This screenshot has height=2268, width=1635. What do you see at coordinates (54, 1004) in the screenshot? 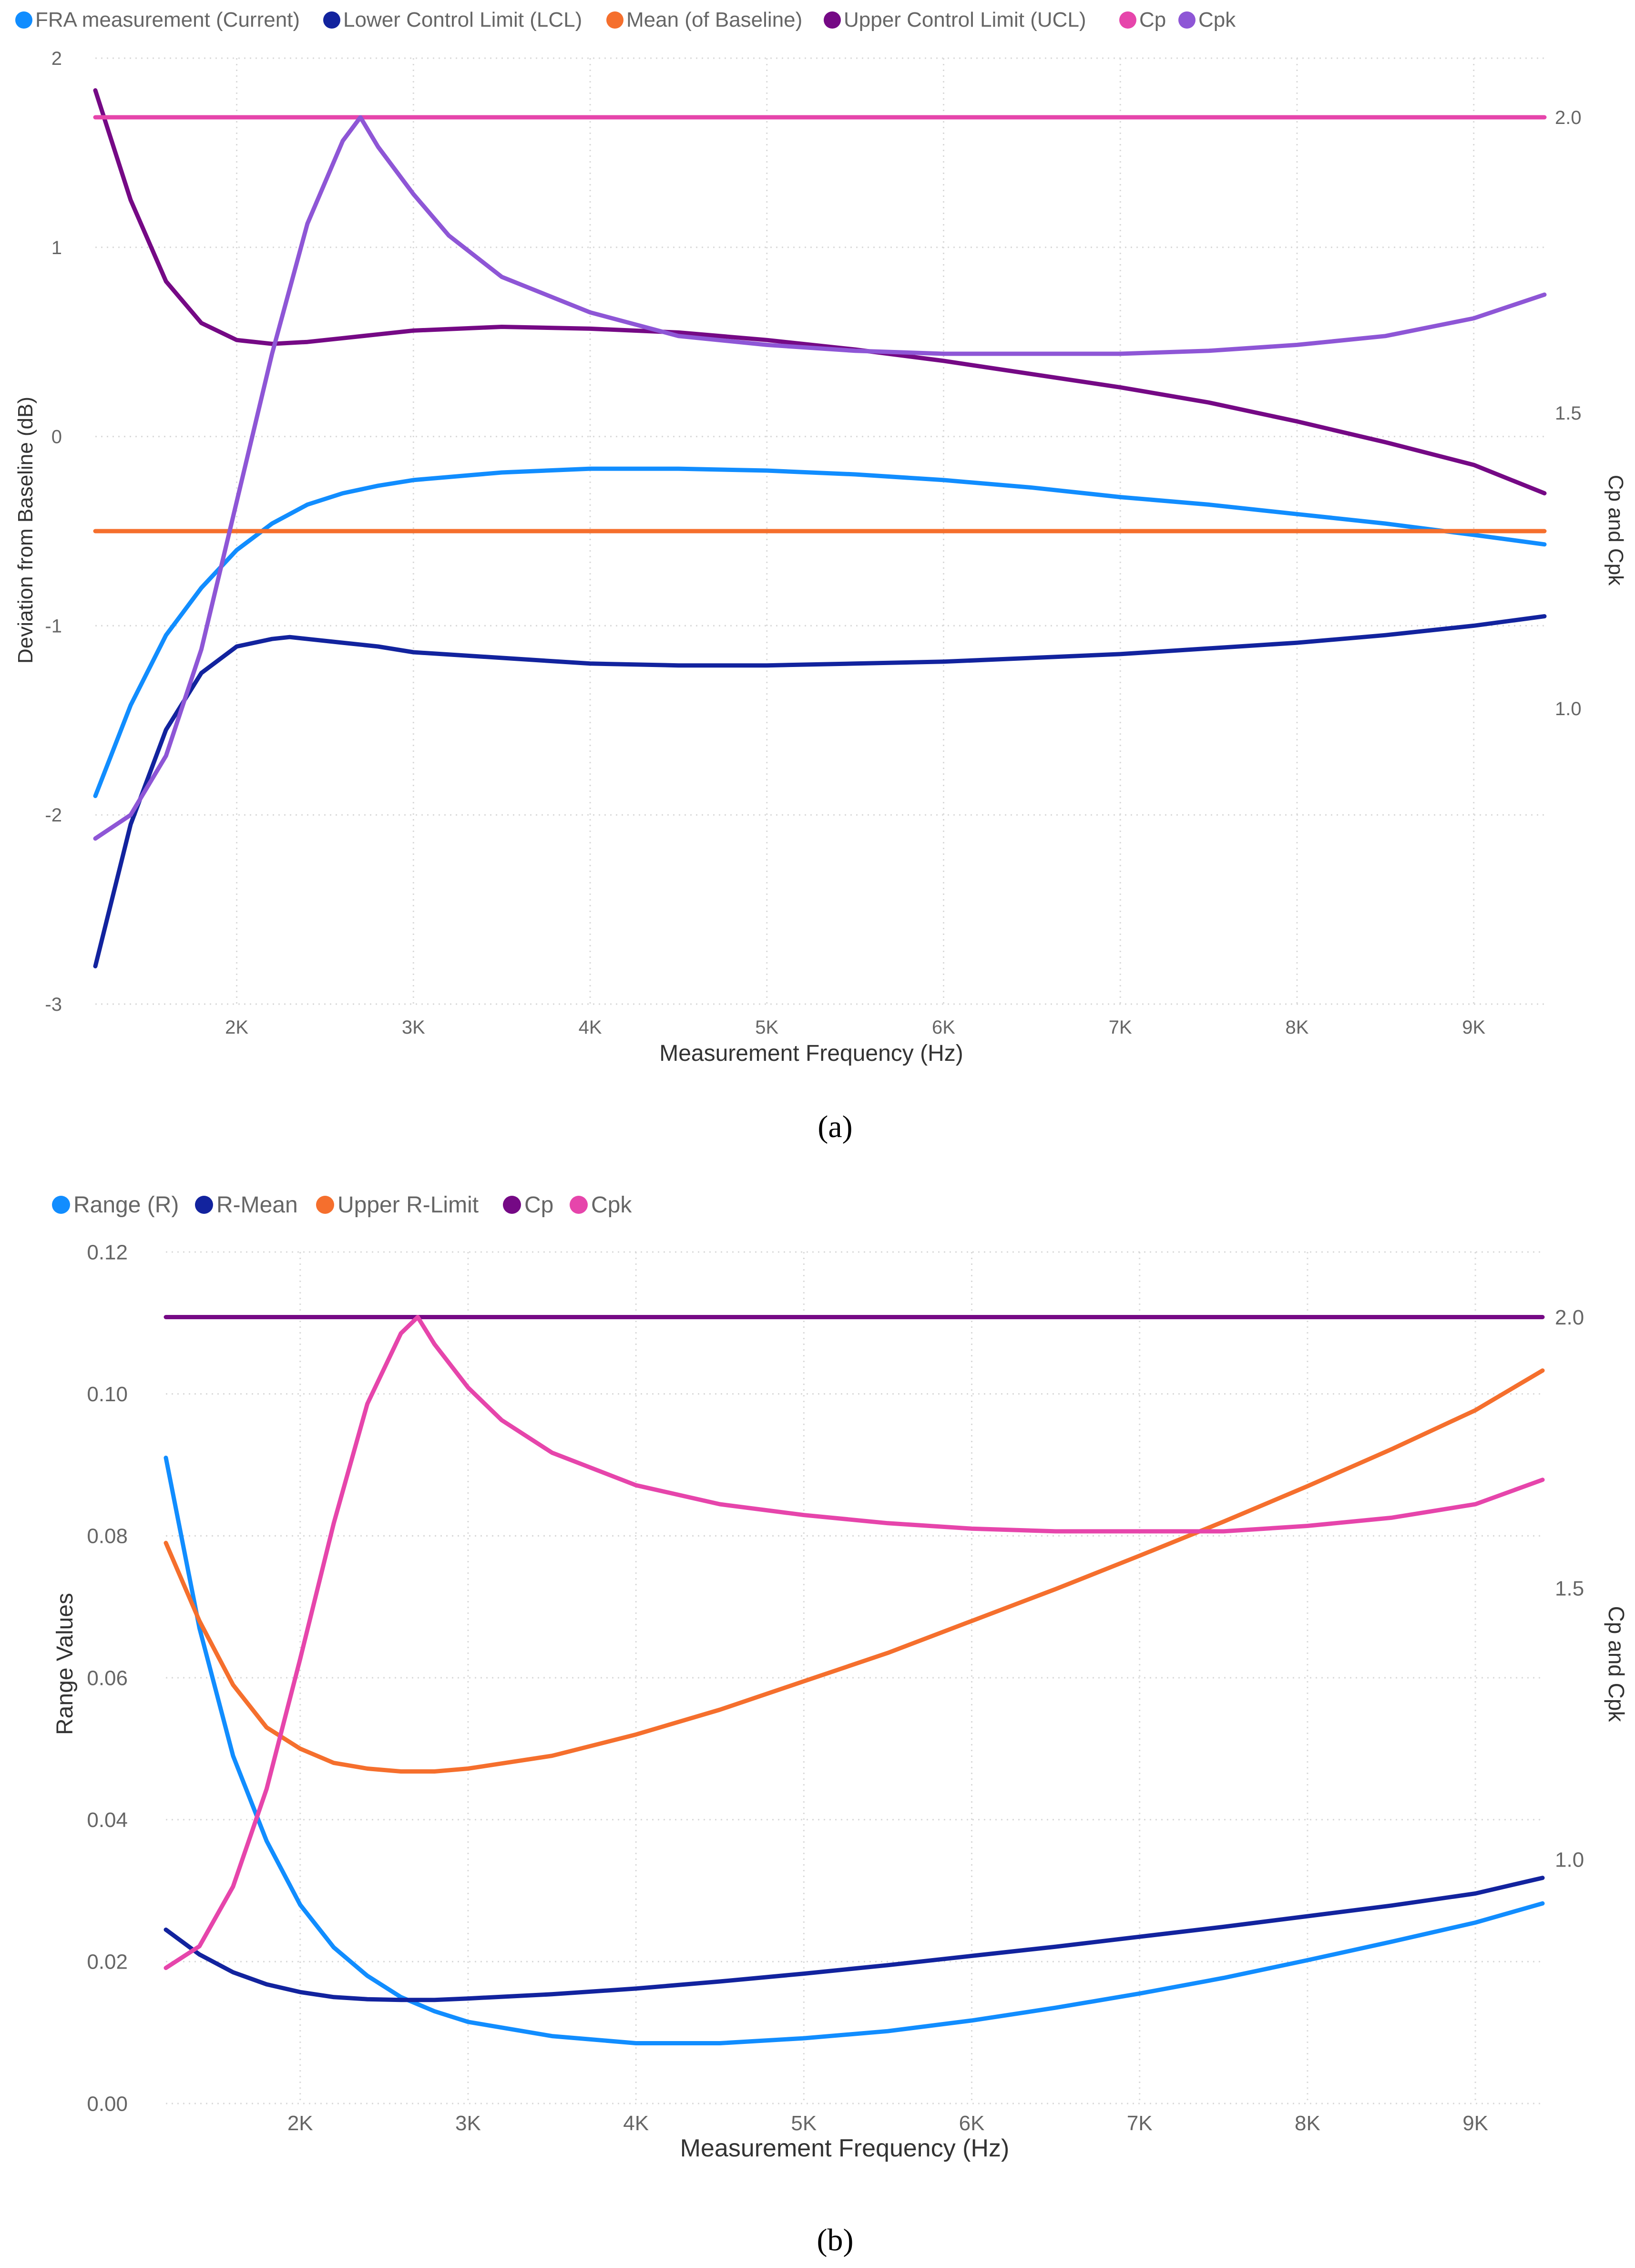
I see `y-tick-label-a-0: -3` at bounding box center [54, 1004].